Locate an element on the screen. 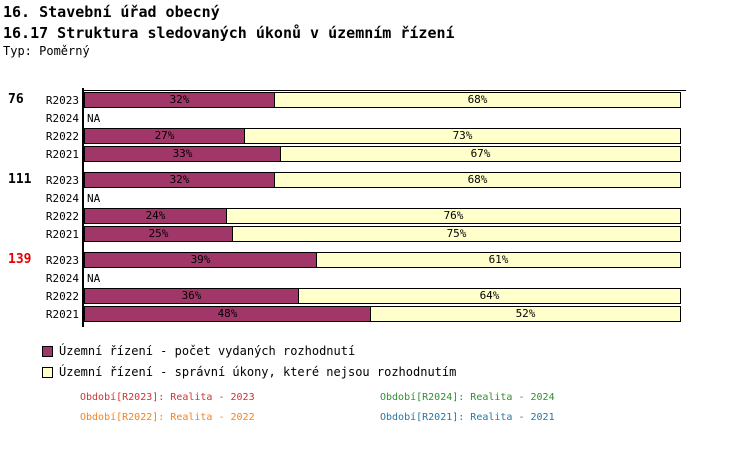 This screenshot has height=476, width=750. bar-segment-decisions: 24% is located at coordinates (155, 216).